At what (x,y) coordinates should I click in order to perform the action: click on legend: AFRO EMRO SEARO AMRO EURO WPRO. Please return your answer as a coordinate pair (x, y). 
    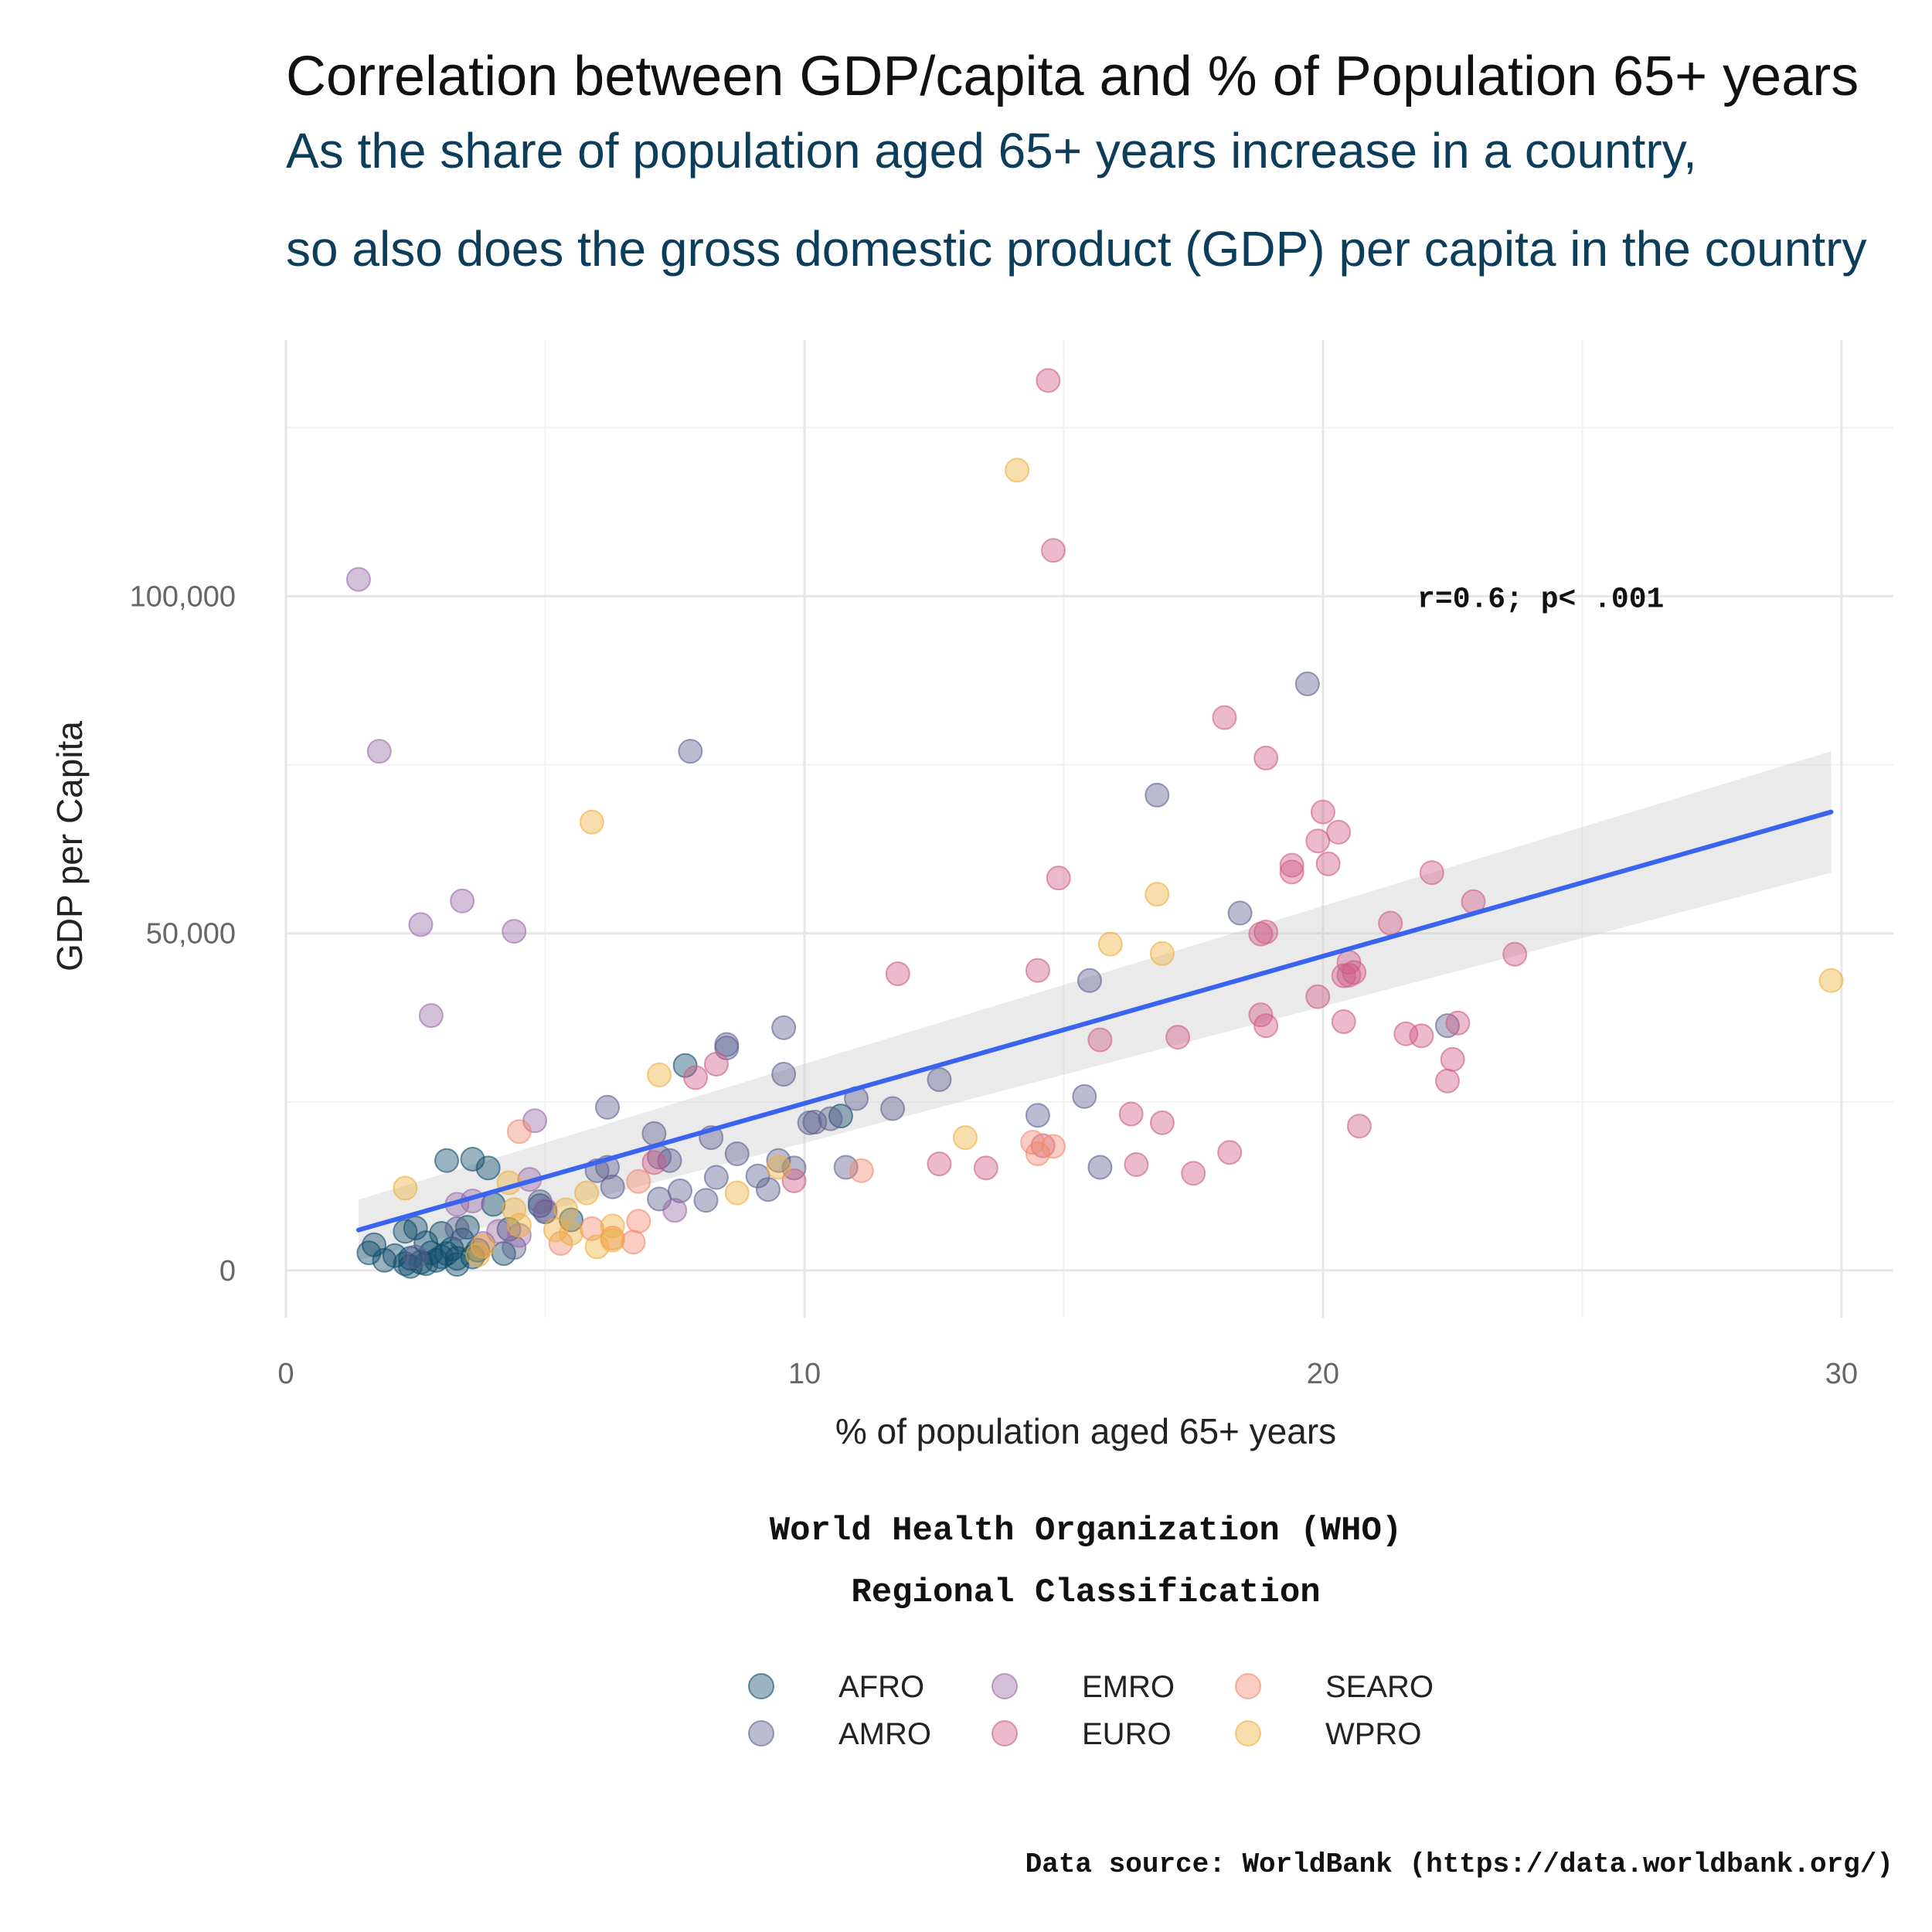
    Looking at the image, I should click on (1091, 1711).